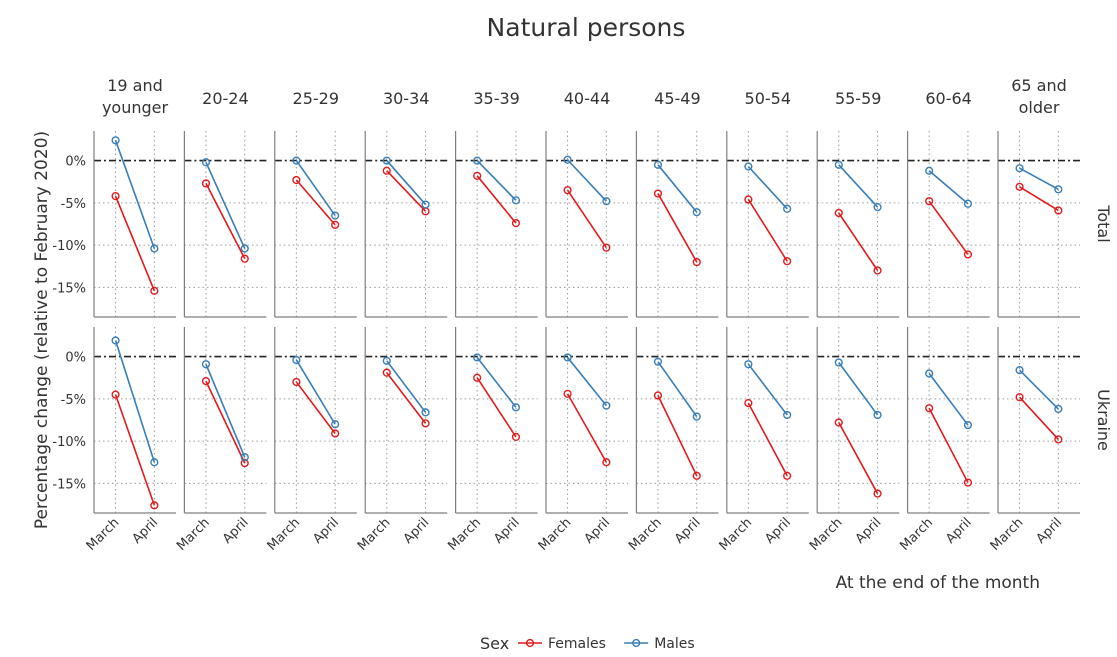 This screenshot has width=1117, height=657. What do you see at coordinates (225, 98) in the screenshot?
I see `facet-column-label: 20-24` at bounding box center [225, 98].